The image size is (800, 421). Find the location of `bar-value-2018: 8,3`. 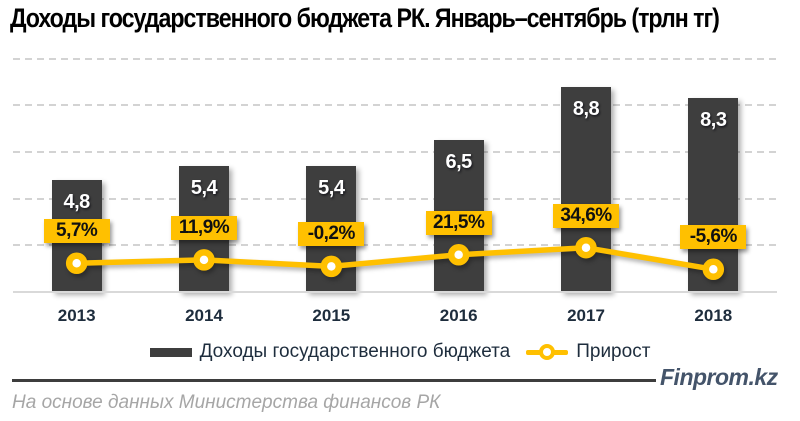

bar-value-2018: 8,3 is located at coordinates (713, 120).